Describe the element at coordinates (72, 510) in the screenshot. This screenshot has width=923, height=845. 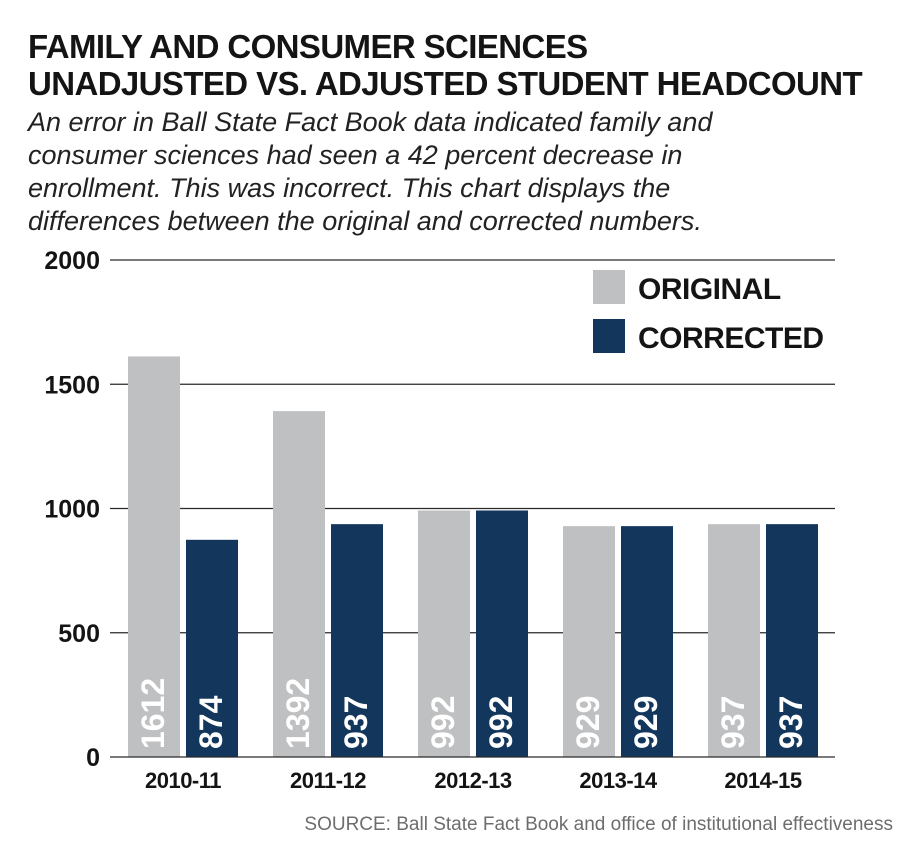
I see `y-tick-label-1000: 1000` at that location.